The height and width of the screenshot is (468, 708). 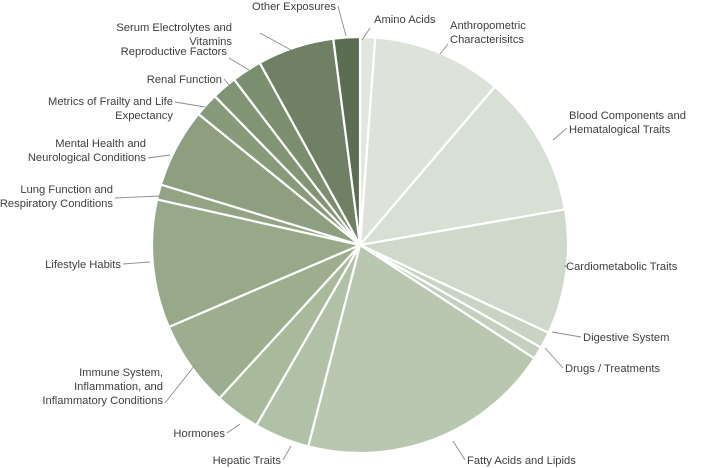 I want to click on slice-label-text-serum-electrolytes-and-vitamins: Serum Electrolytes and Vitamins, so click(x=174, y=35).